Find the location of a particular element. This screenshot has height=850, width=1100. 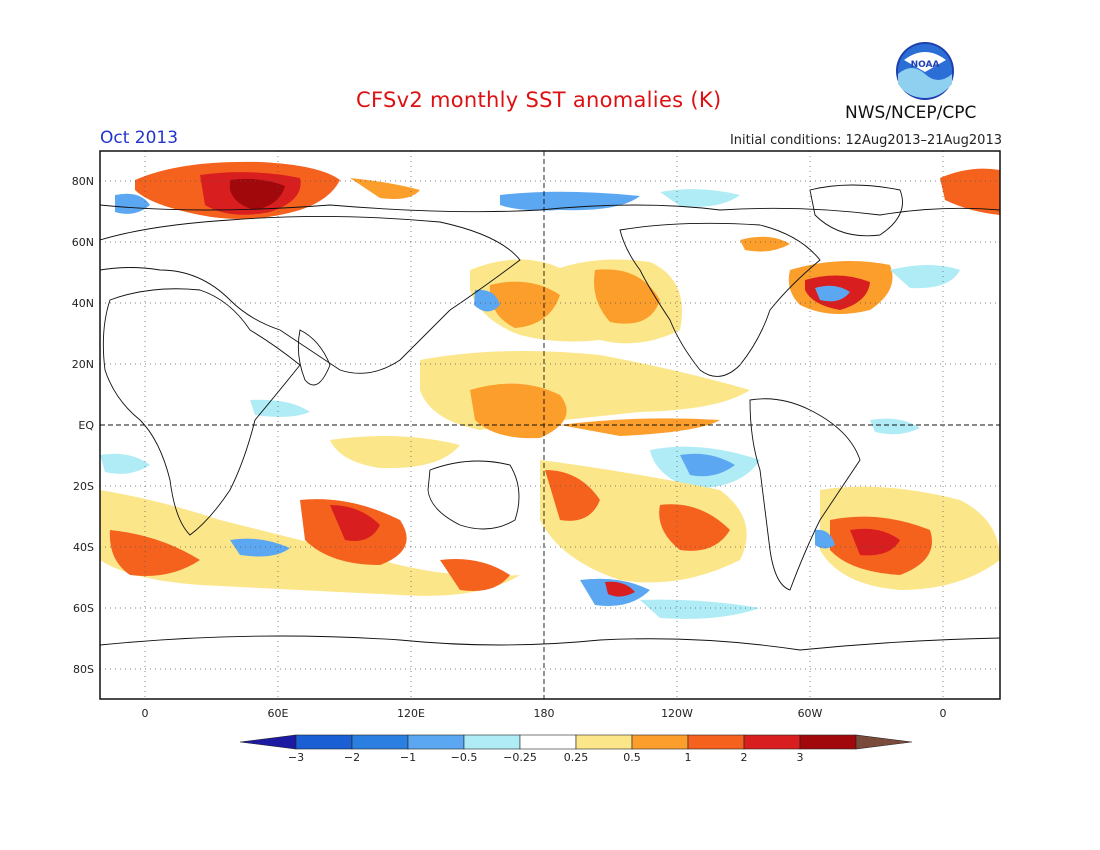

colorbar: −3 −2 −1 −0.5 −0.25 0.25 0.5 1 2 3 is located at coordinates (576, 749).